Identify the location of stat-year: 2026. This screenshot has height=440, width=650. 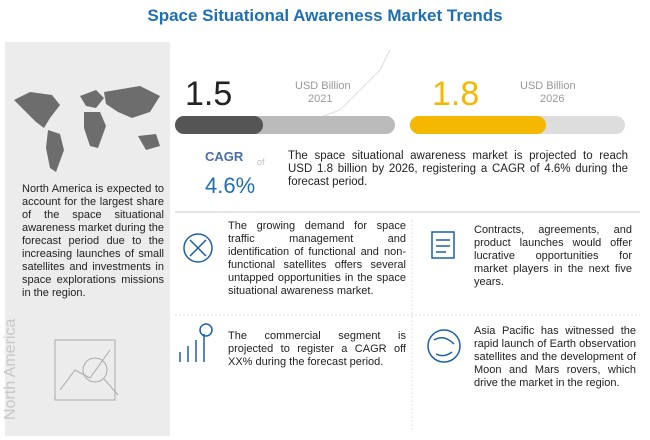
(552, 99).